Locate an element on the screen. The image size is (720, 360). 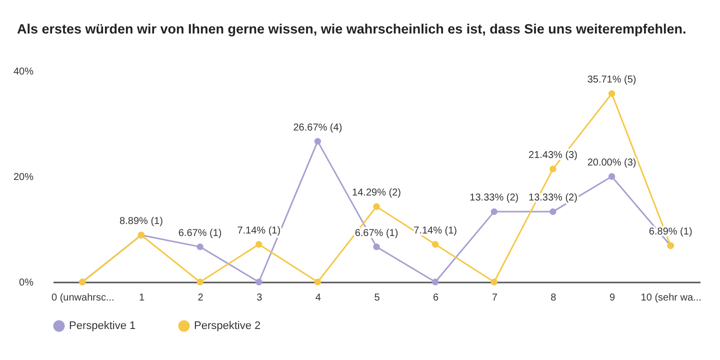
data-label: 35.71% (5) is located at coordinates (611, 80).